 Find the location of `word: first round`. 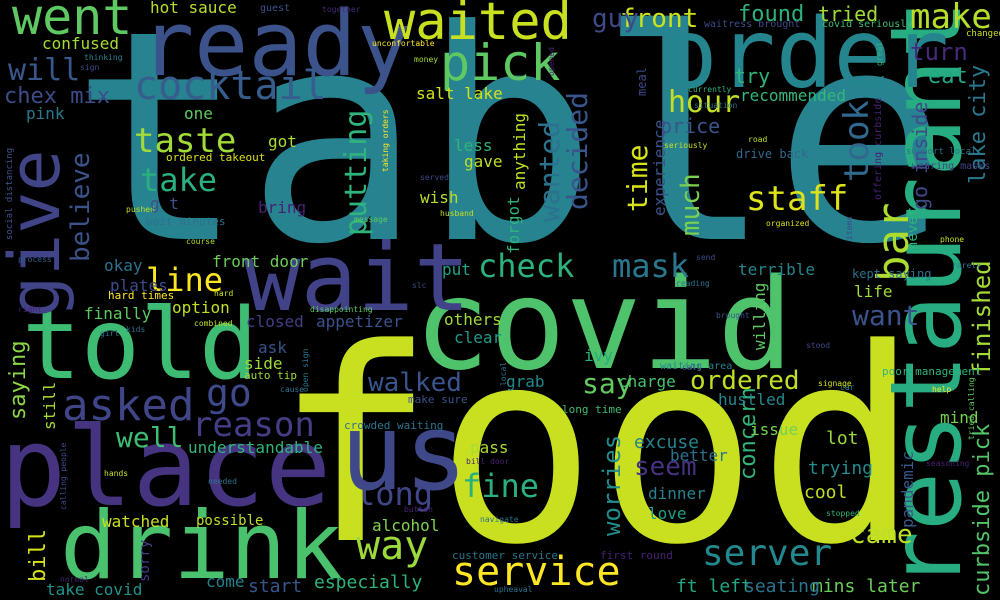

word: first round is located at coordinates (636, 555).